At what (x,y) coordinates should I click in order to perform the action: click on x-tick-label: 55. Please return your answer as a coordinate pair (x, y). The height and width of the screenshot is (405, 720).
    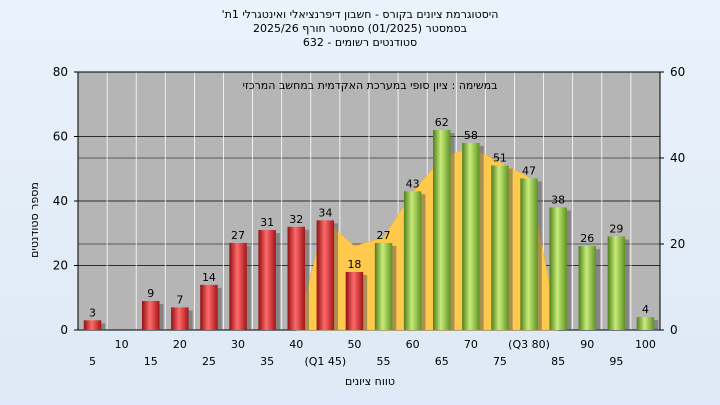
    Looking at the image, I should click on (384, 361).